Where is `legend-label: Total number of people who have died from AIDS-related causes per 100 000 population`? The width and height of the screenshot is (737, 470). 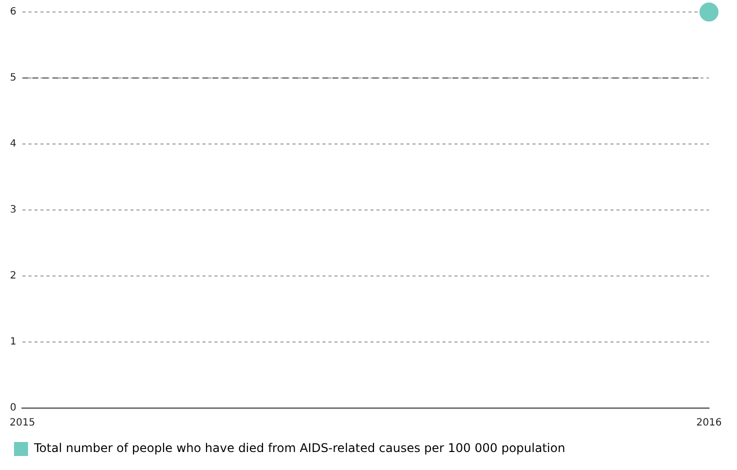
legend-label: Total number of people who have died from AIDS-related causes per 100 000 population is located at coordinates (299, 448).